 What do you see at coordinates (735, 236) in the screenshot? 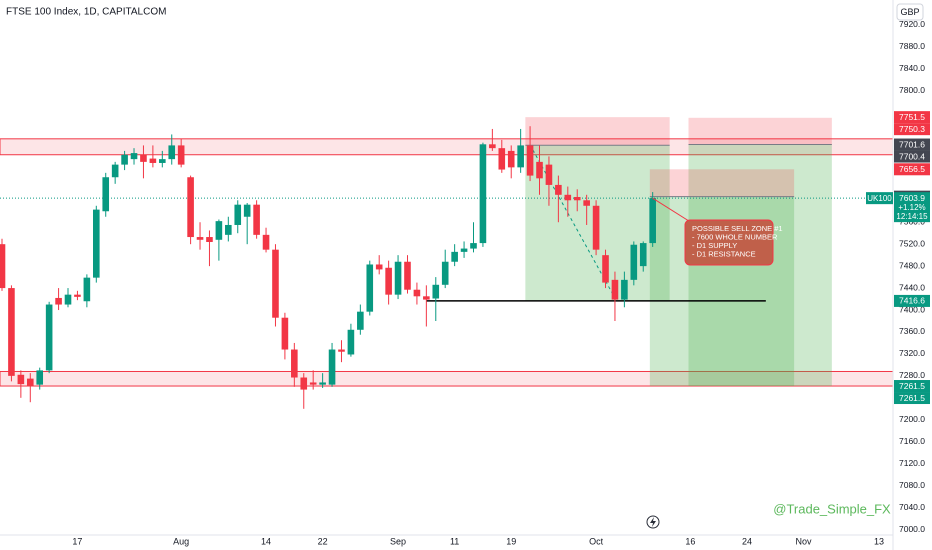
I see `callout-text: - 7600 WHOLE NUMBER` at bounding box center [735, 236].